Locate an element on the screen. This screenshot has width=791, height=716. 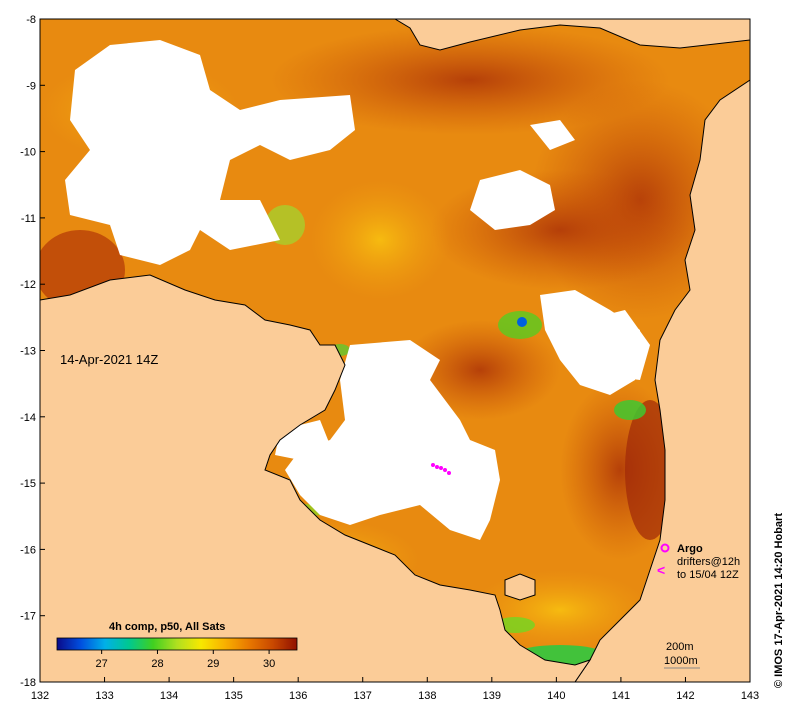
colorbar-ticks: 27 28 29 30 is located at coordinates (185, 660).